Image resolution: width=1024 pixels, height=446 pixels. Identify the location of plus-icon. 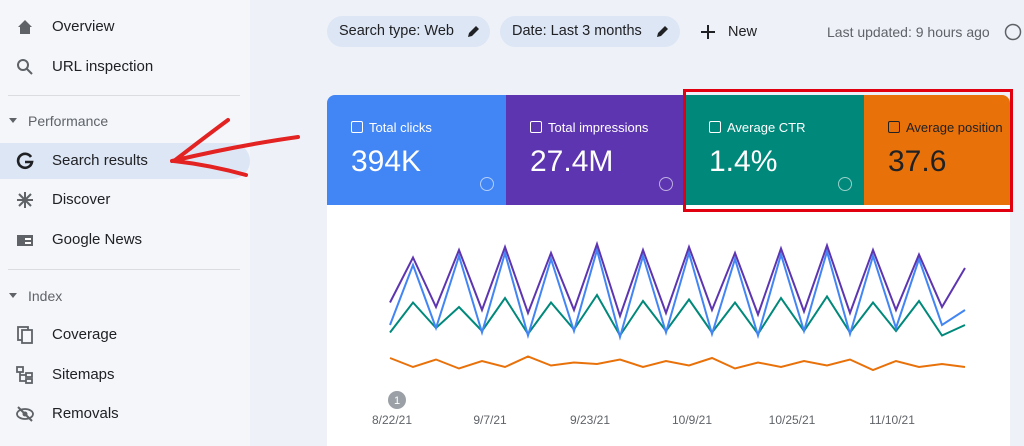
(708, 32).